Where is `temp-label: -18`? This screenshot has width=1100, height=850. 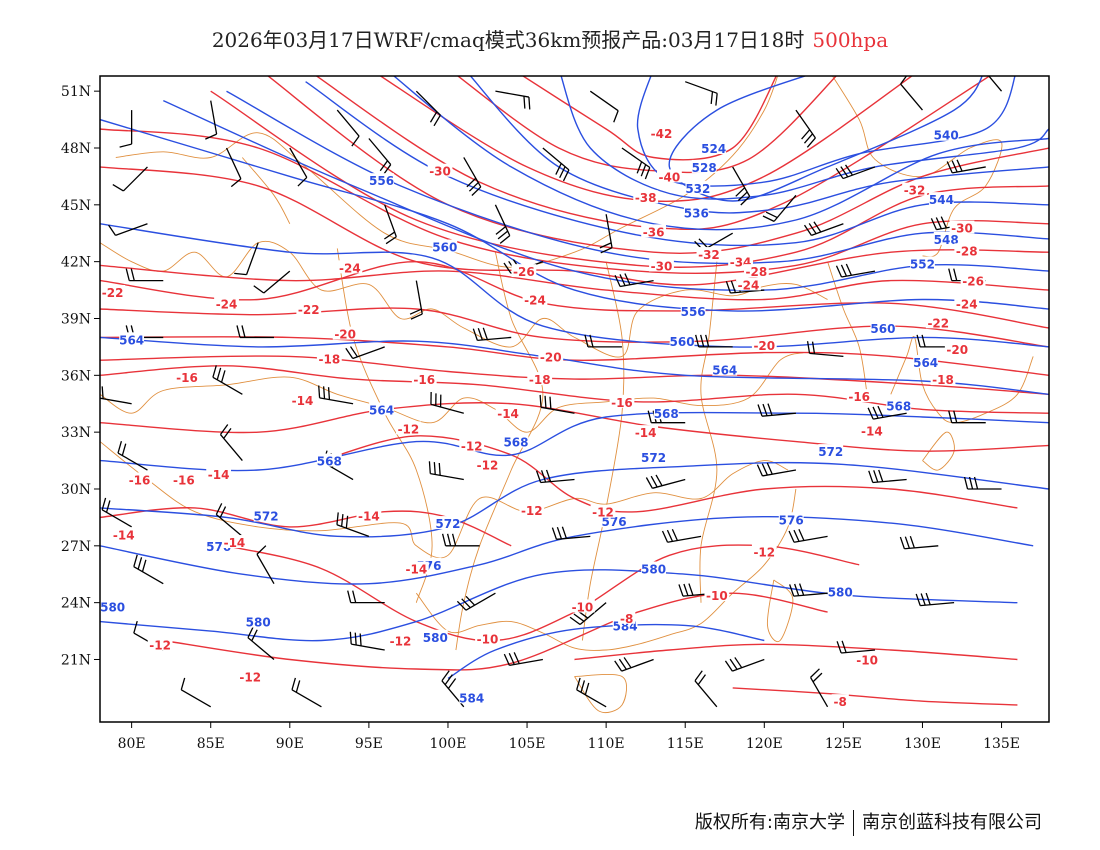
temp-label: -18 is located at coordinates (943, 380).